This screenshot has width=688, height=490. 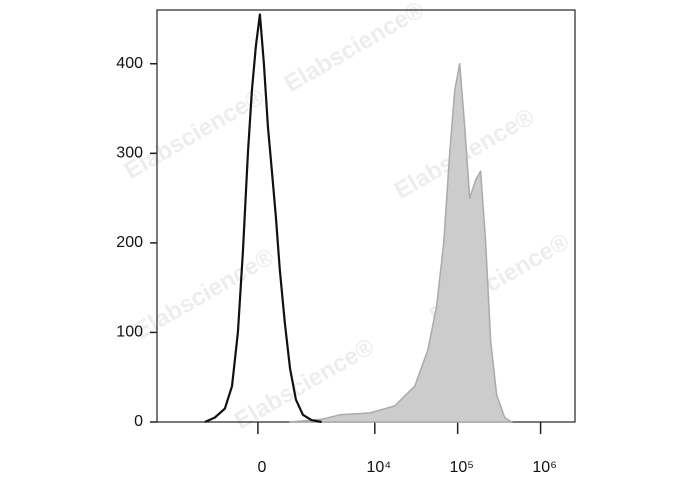 I want to click on y-tick-label: 400, so click(x=129, y=63).